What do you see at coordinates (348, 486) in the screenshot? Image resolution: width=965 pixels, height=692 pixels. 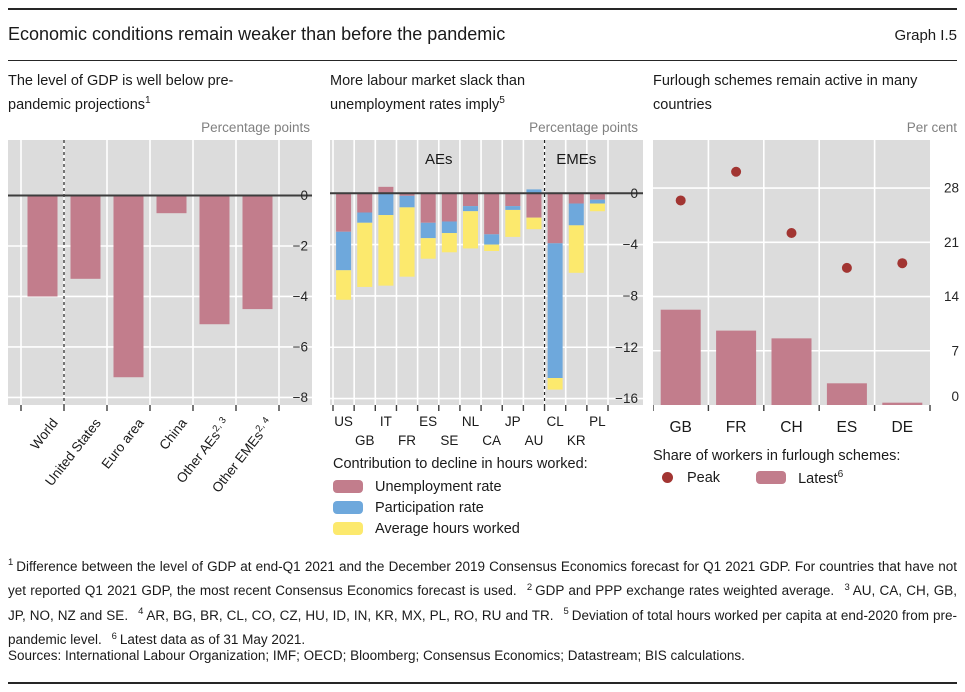 I see `unemployment-swatch-icon` at bounding box center [348, 486].